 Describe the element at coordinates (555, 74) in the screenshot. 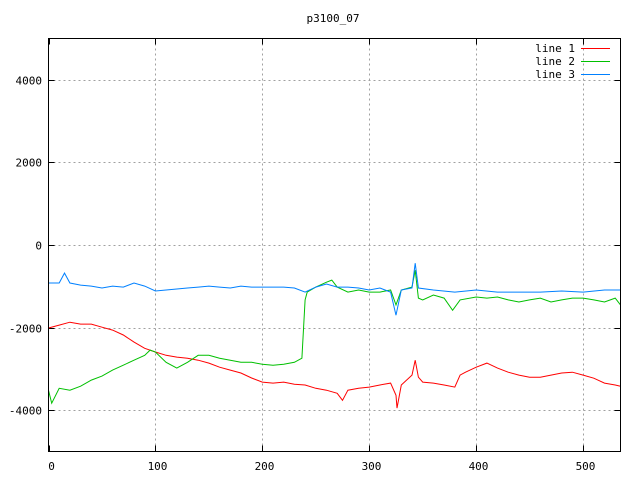

I see `legend-label: line 3` at that location.